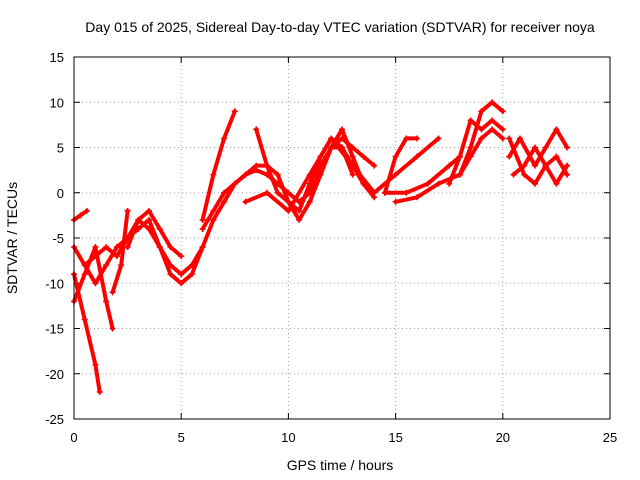  Describe the element at coordinates (57, 57) in the screenshot. I see `y-tick-label: 15` at that location.